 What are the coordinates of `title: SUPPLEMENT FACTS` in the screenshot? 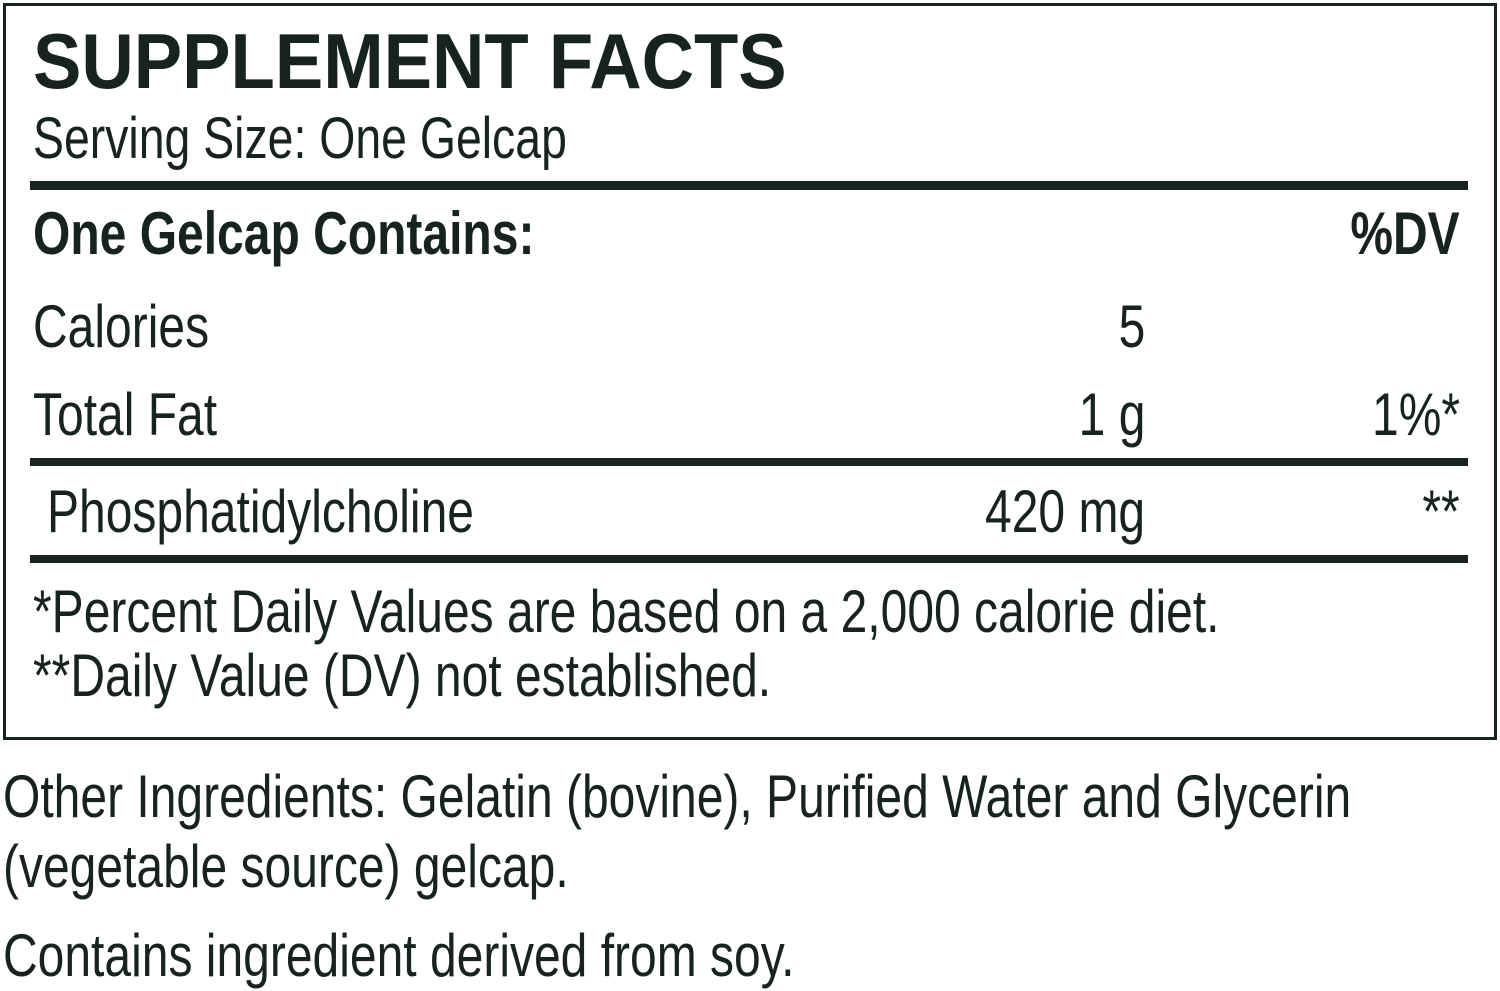 It's located at (410, 61).